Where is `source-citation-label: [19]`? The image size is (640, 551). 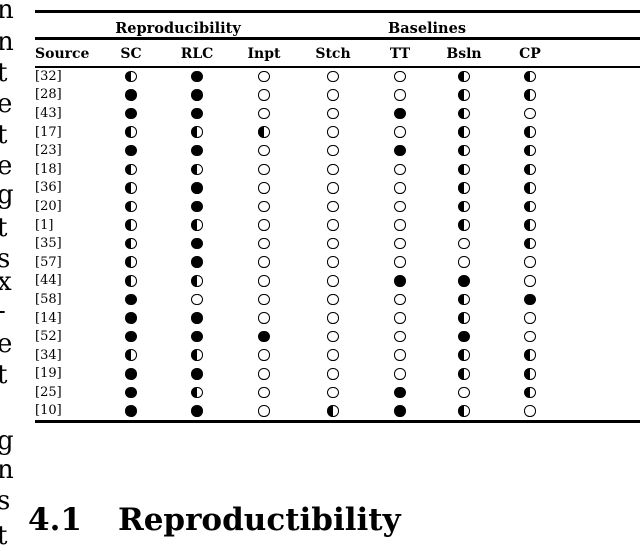
source-citation-label: [19] is located at coordinates (48, 374).